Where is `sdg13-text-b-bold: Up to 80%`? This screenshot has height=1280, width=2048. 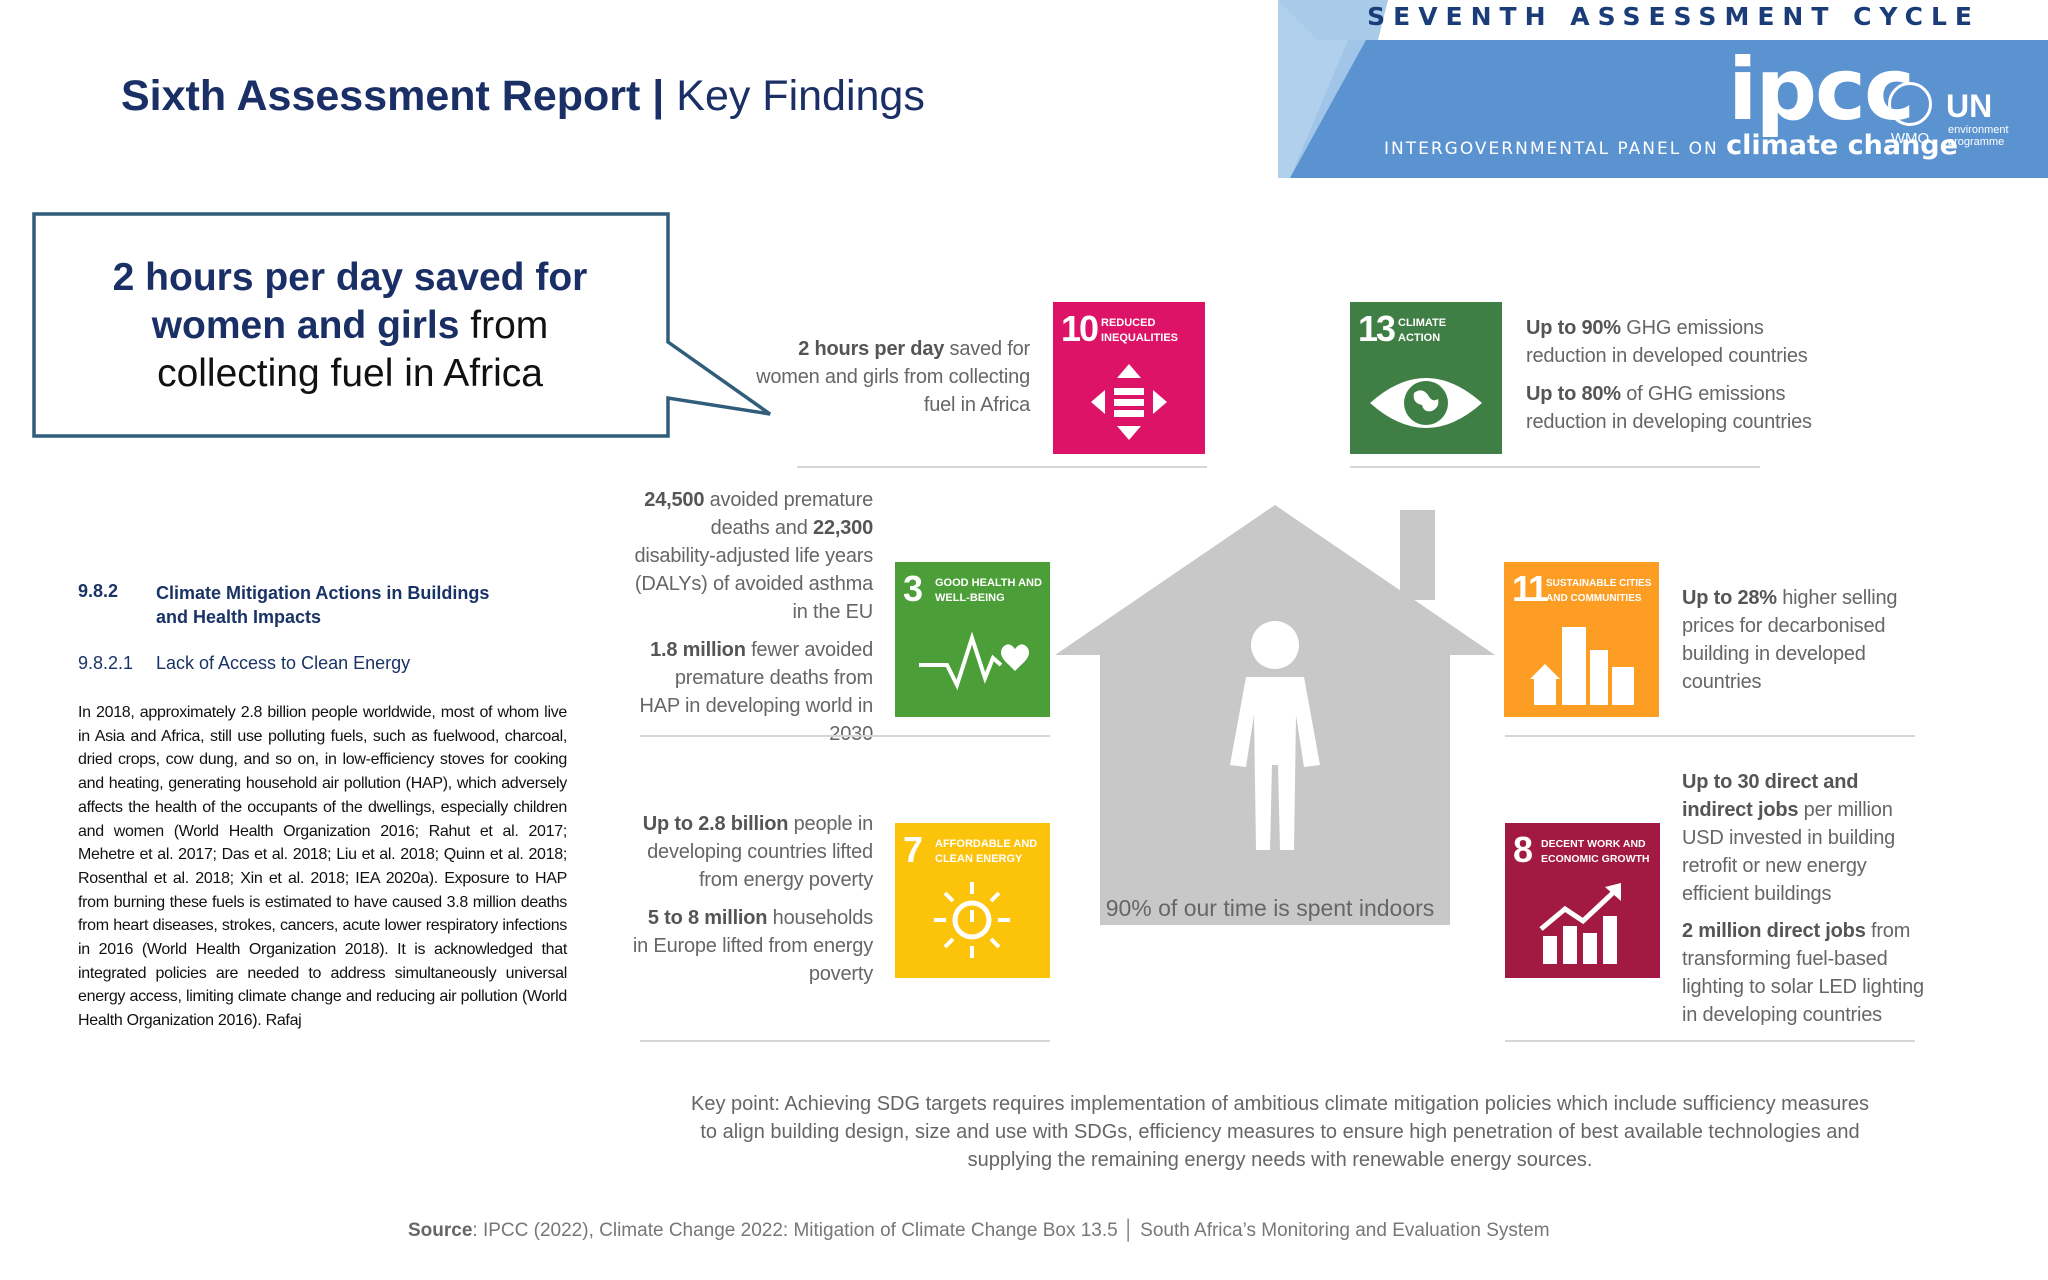 sdg13-text-b-bold: Up to 80% is located at coordinates (1573, 394).